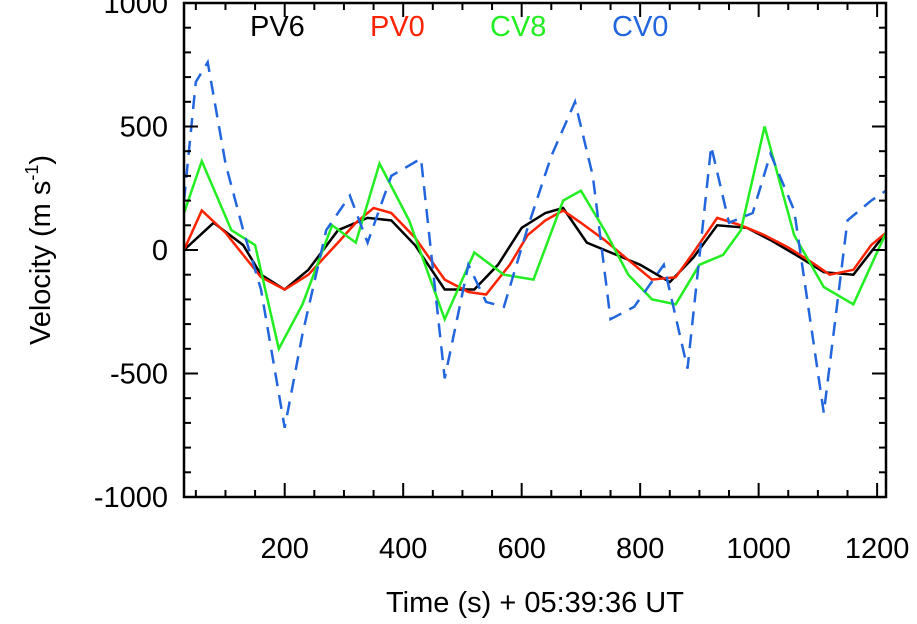  What do you see at coordinates (535, 603) in the screenshot?
I see `x-axis-title: Time (s) + 05:39:36 UT` at bounding box center [535, 603].